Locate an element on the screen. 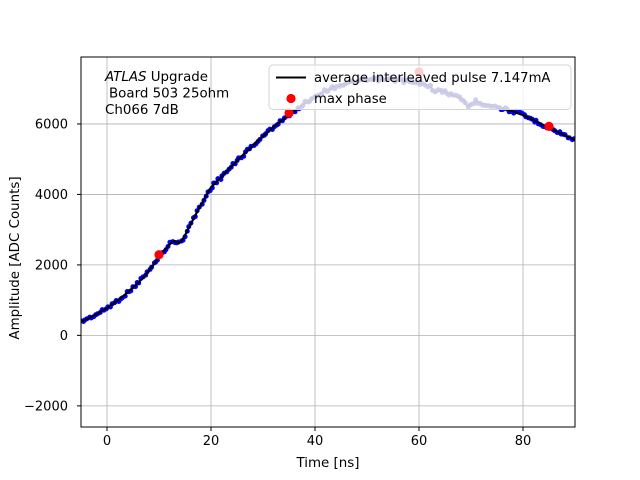 This screenshot has height=480, width=640. legend-frame is located at coordinates (420, 87).